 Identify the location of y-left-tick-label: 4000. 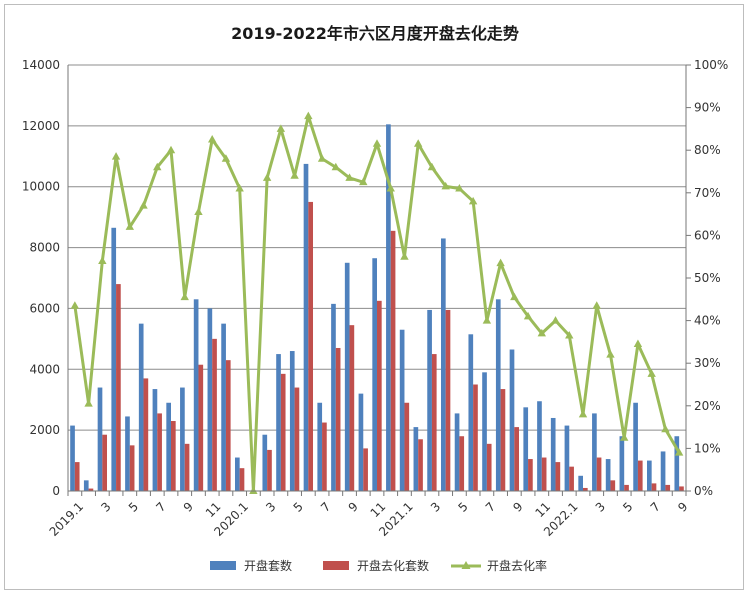
(44, 369).